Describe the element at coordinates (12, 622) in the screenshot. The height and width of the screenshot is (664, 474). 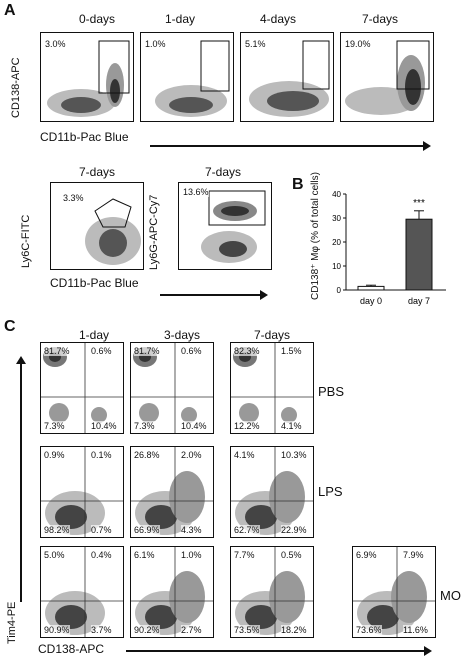
I see `y-axis-label-tim4: Tim4-PE` at that location.